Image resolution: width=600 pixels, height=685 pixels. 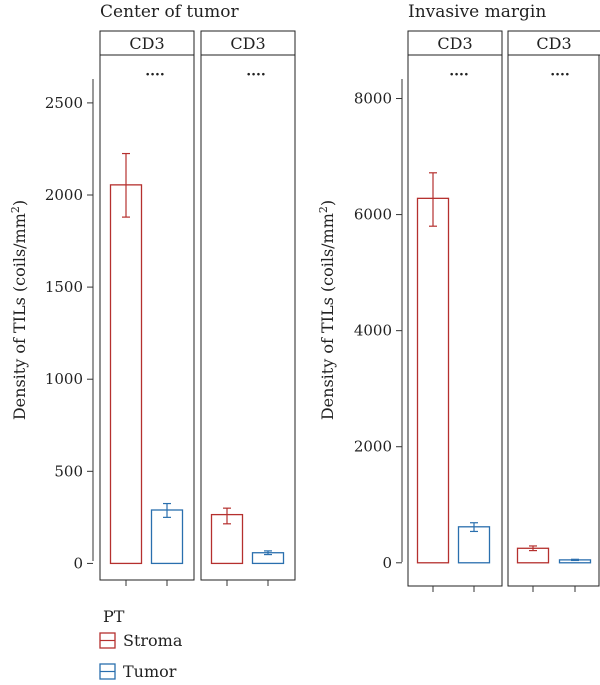 I want to click on panel-center-cd3-1: CD3 ····, so click(x=147, y=308).